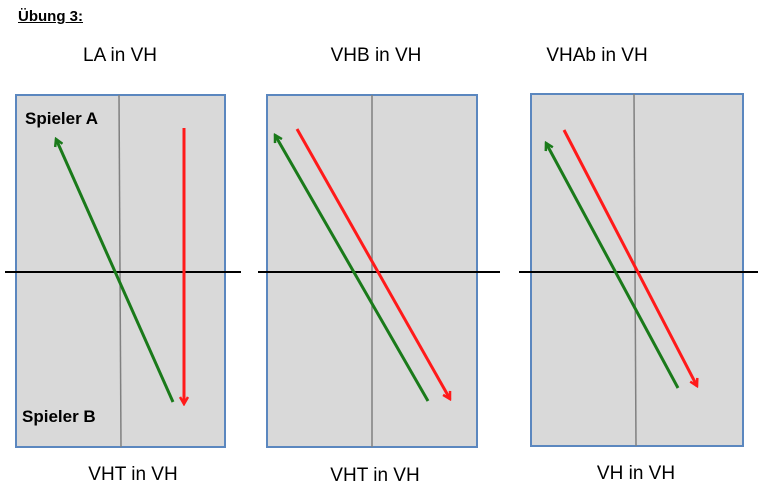 The height and width of the screenshot is (500, 761). What do you see at coordinates (613, 266) in the screenshot?
I see `court-3-green-arrow` at bounding box center [613, 266].